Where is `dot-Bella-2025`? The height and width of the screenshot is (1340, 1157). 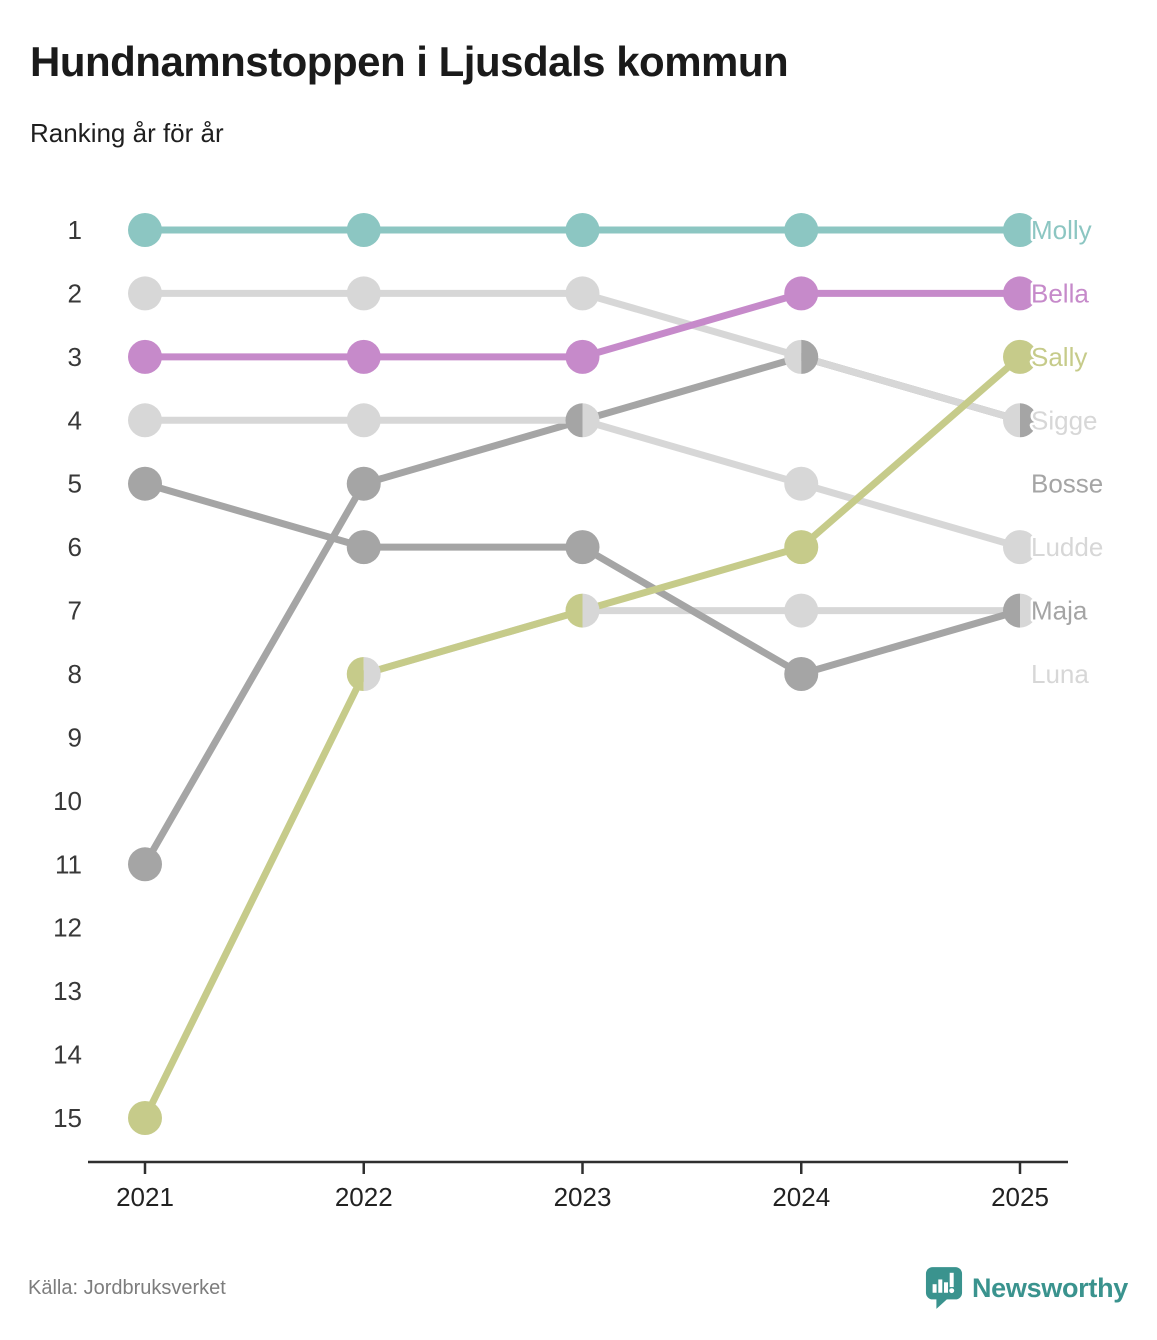
dot-Bella-2025 is located at coordinates (1020, 293).